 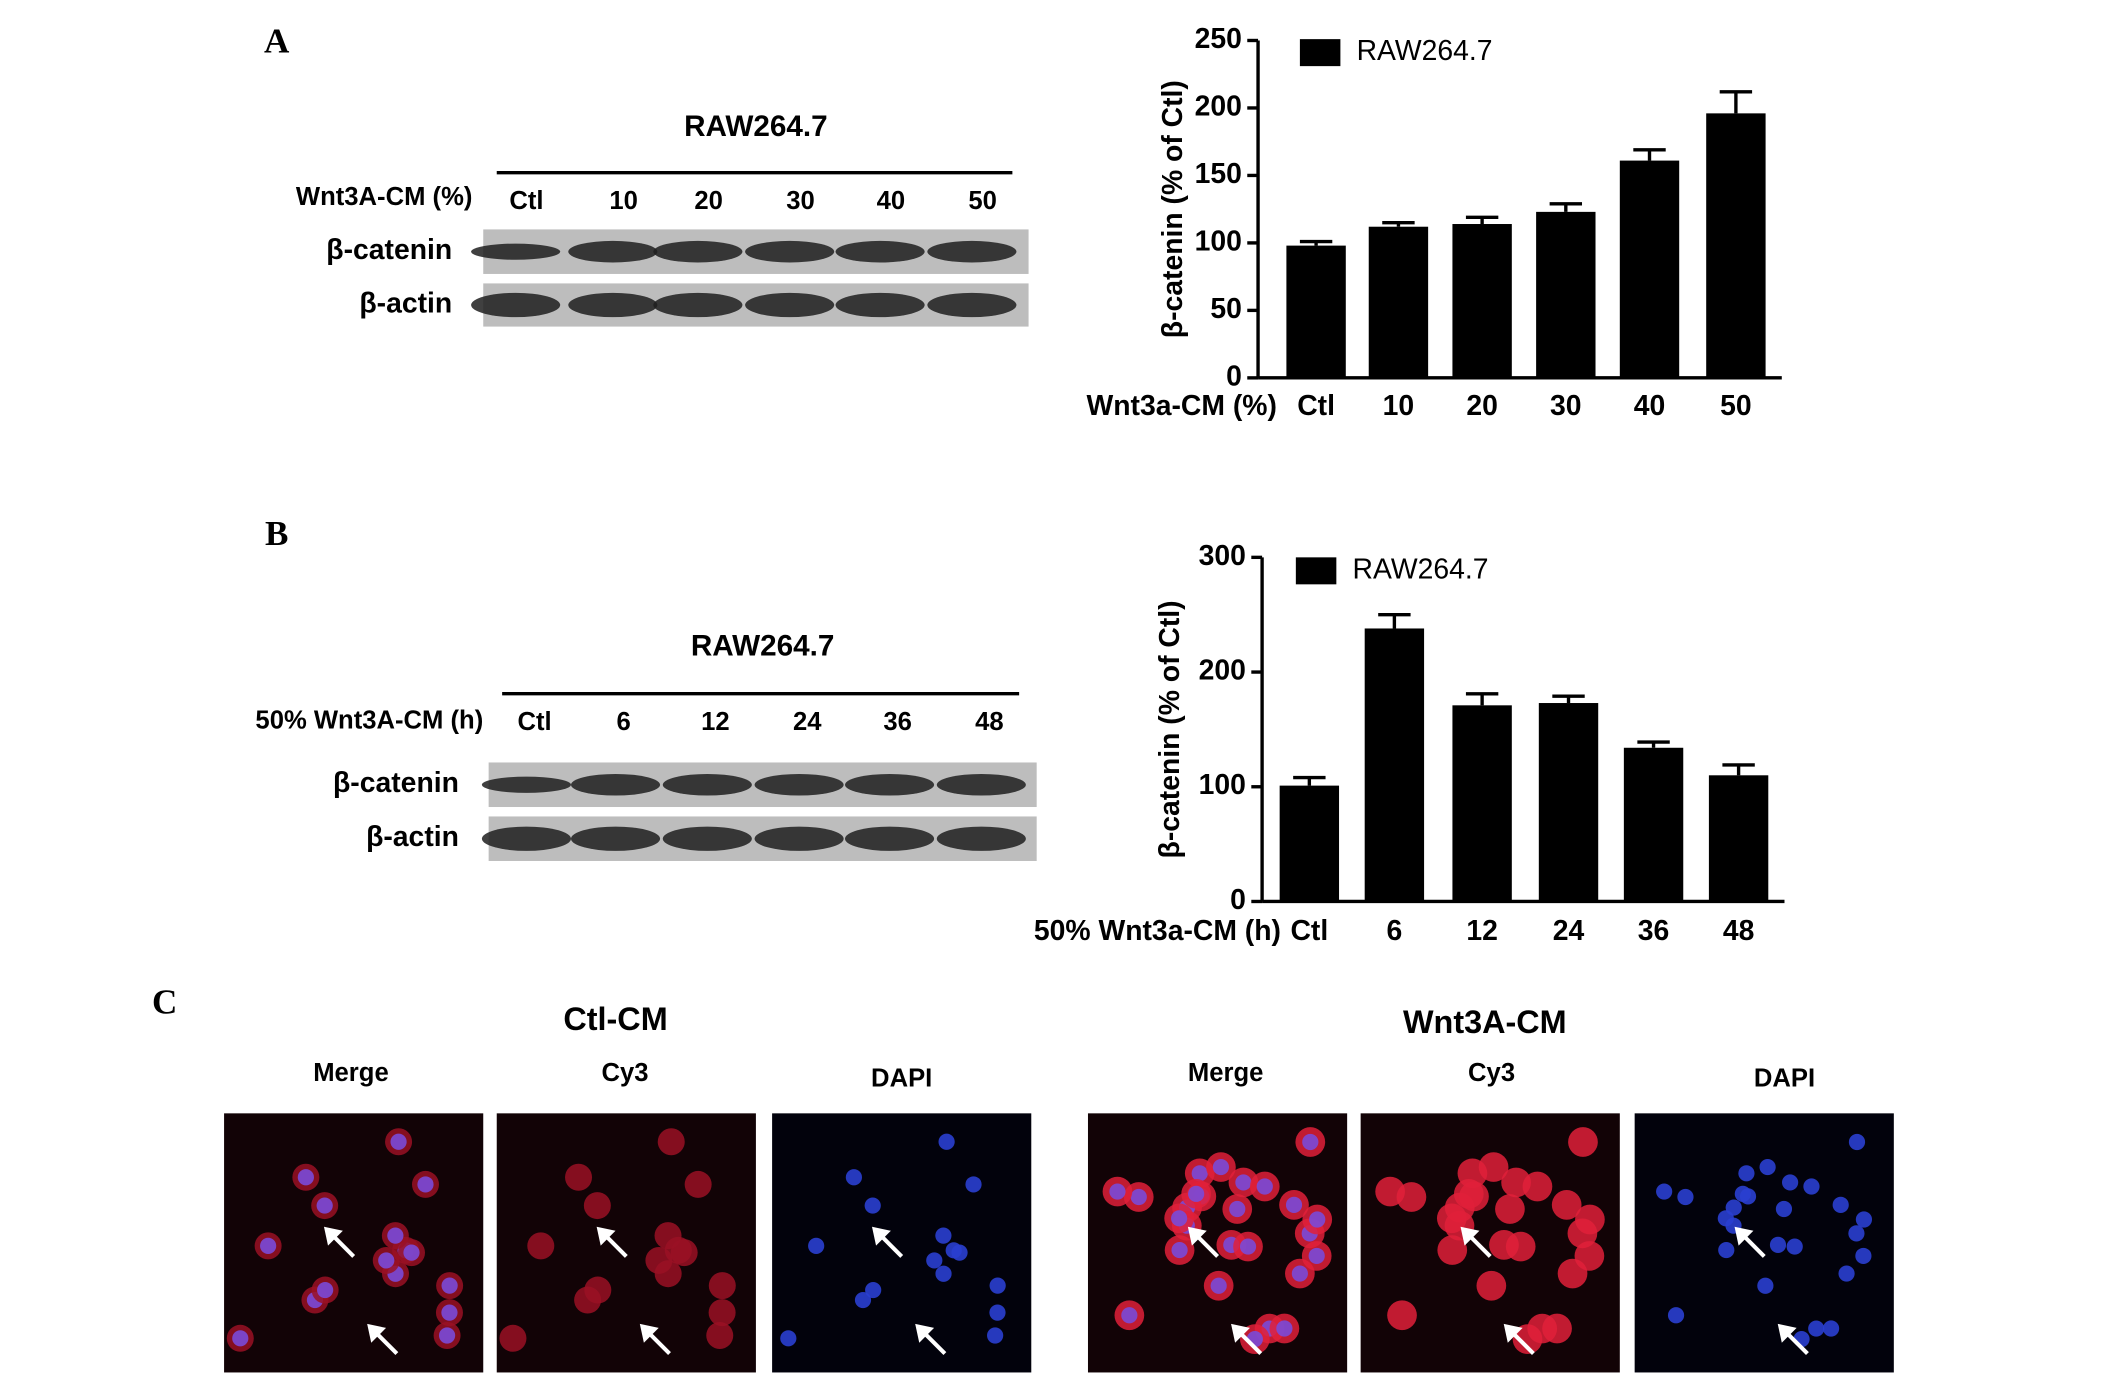 What do you see at coordinates (1764, 1243) in the screenshot?
I see `micrograph` at bounding box center [1764, 1243].